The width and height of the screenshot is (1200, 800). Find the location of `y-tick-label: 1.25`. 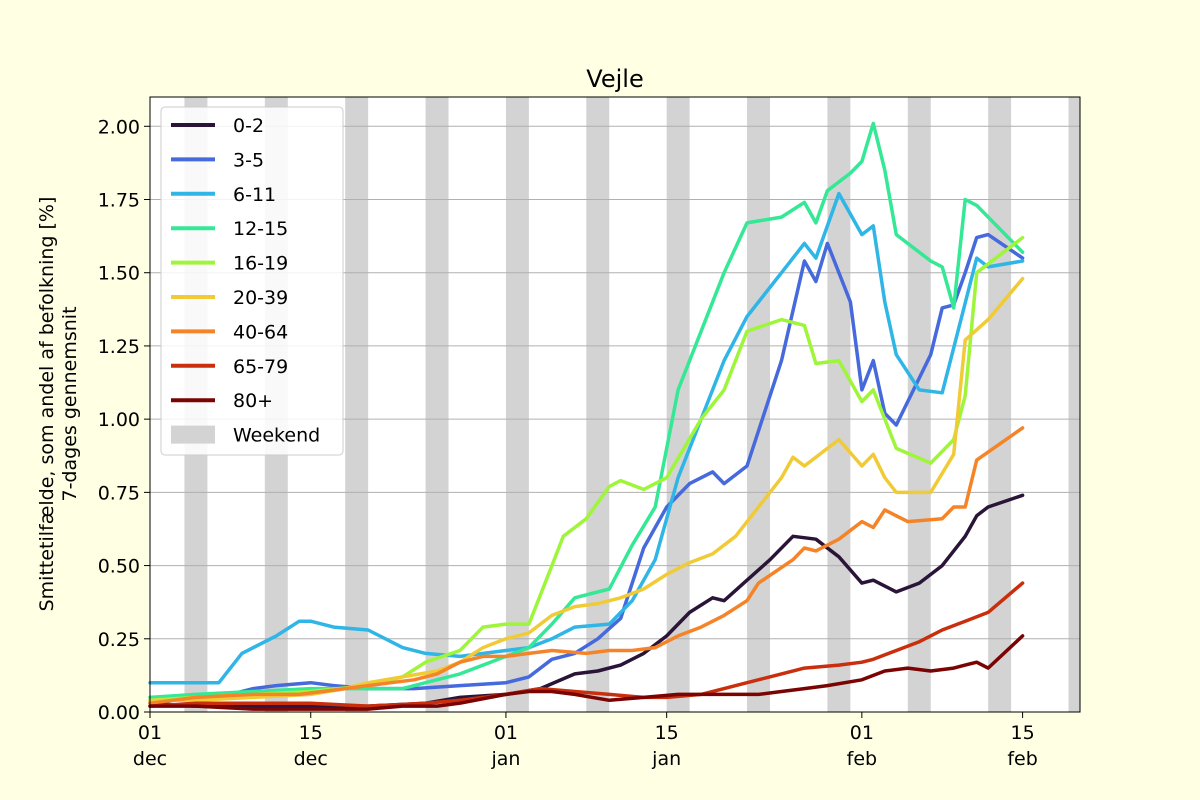

y-tick-label: 1.25 is located at coordinates (119, 347).